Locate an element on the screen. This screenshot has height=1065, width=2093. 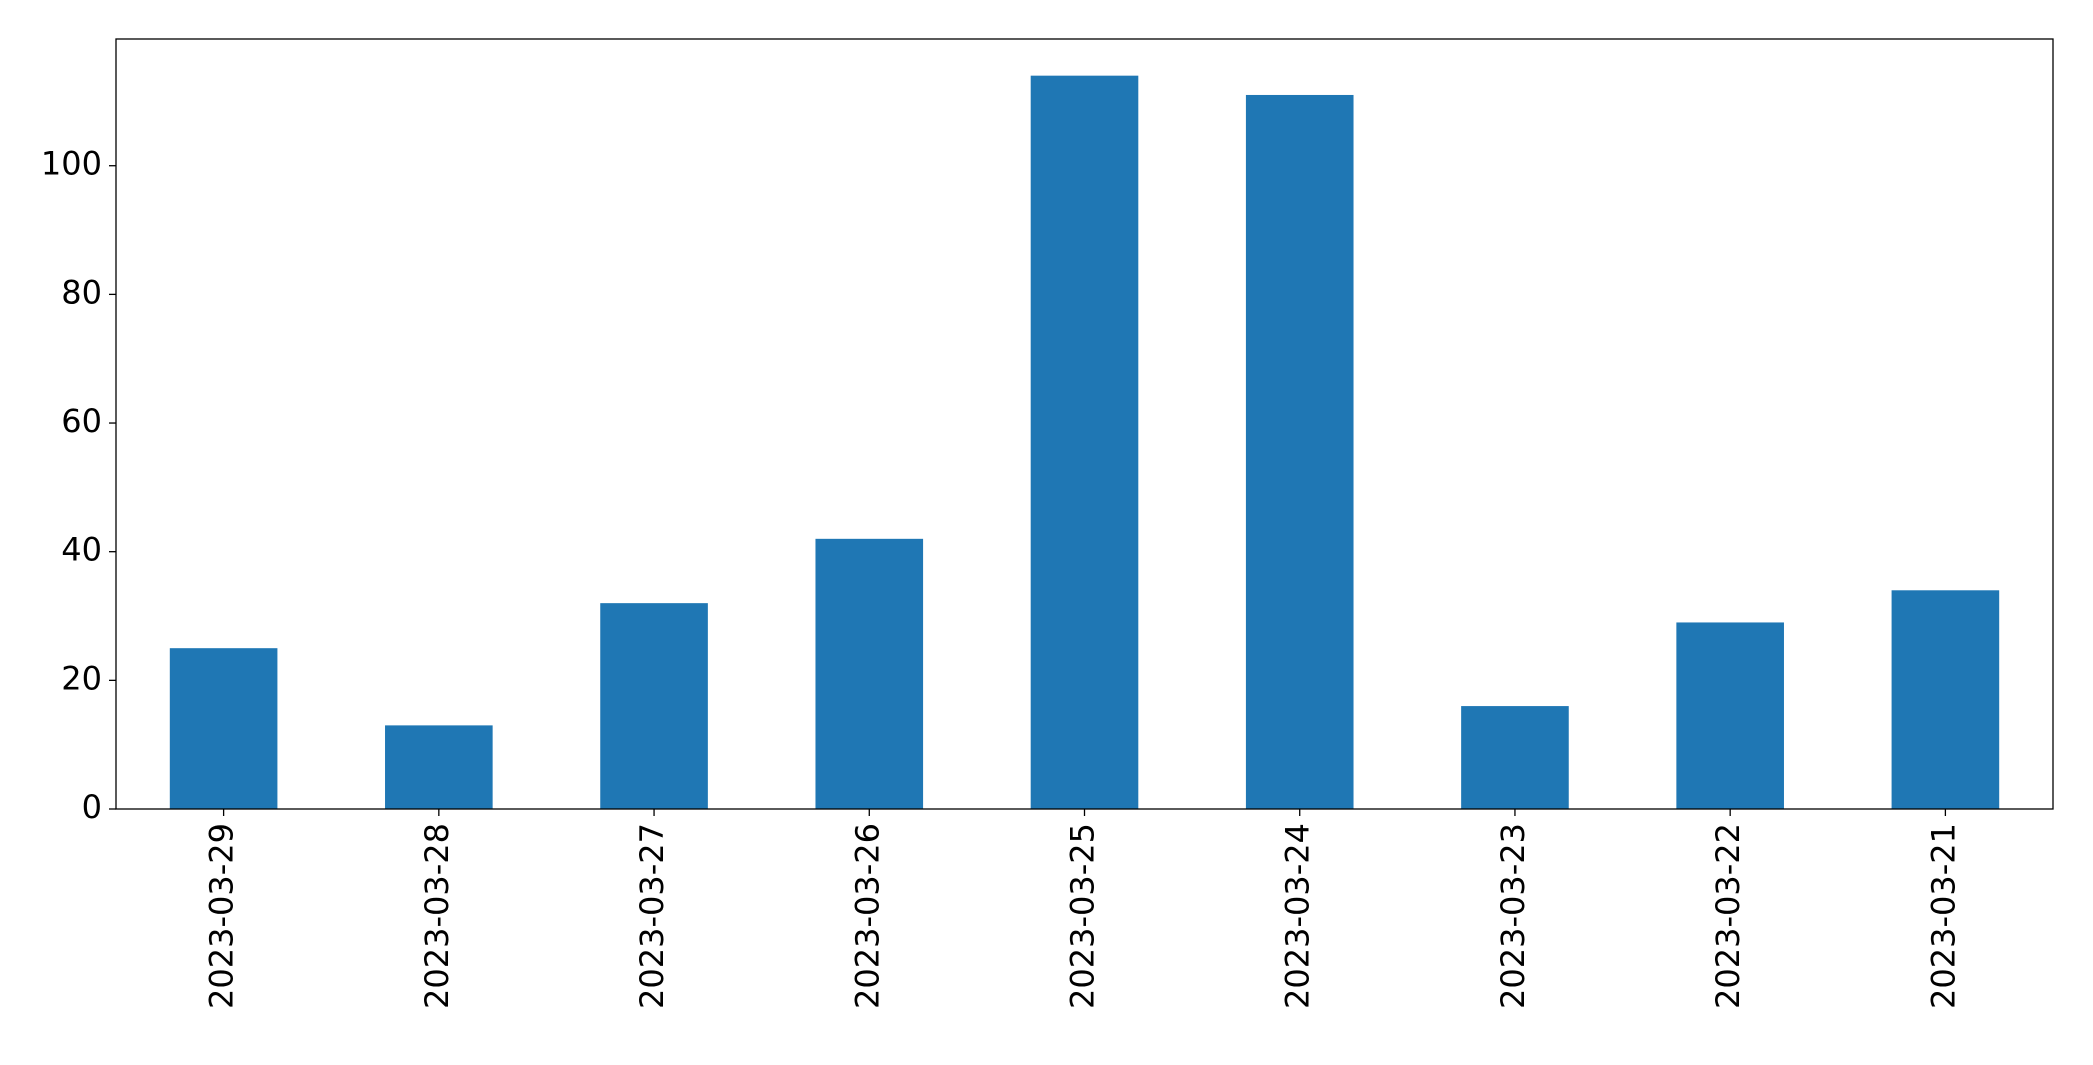
x-tick-label: 2023-03-21 is located at coordinates (1943, 916).